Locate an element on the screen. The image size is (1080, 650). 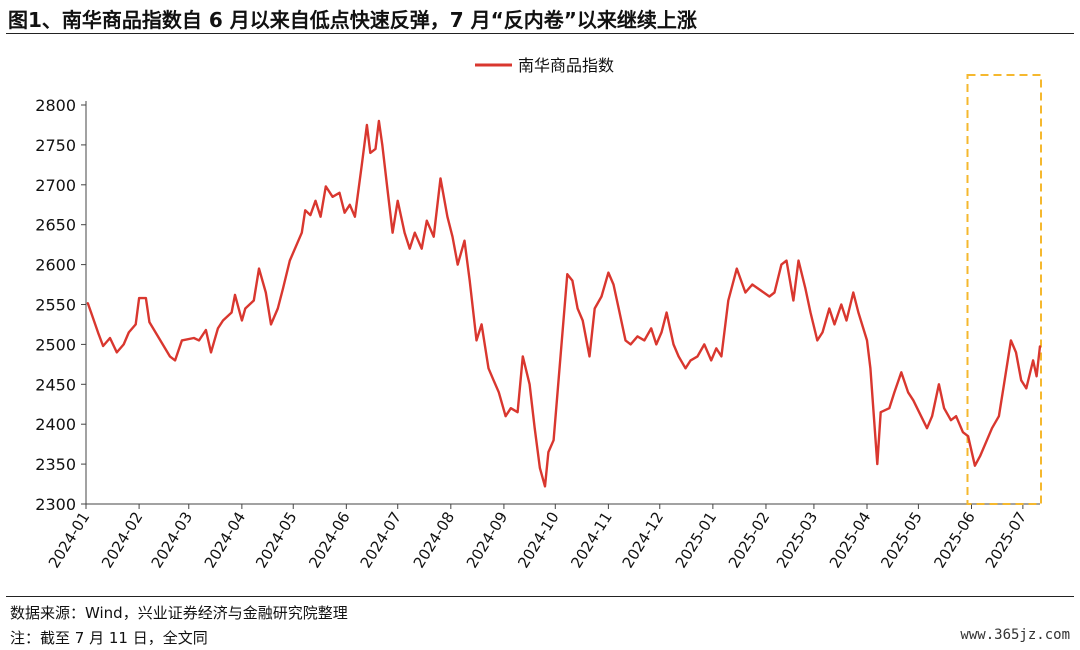
x-tick-label: 2024-09 is located at coordinates (487, 540).